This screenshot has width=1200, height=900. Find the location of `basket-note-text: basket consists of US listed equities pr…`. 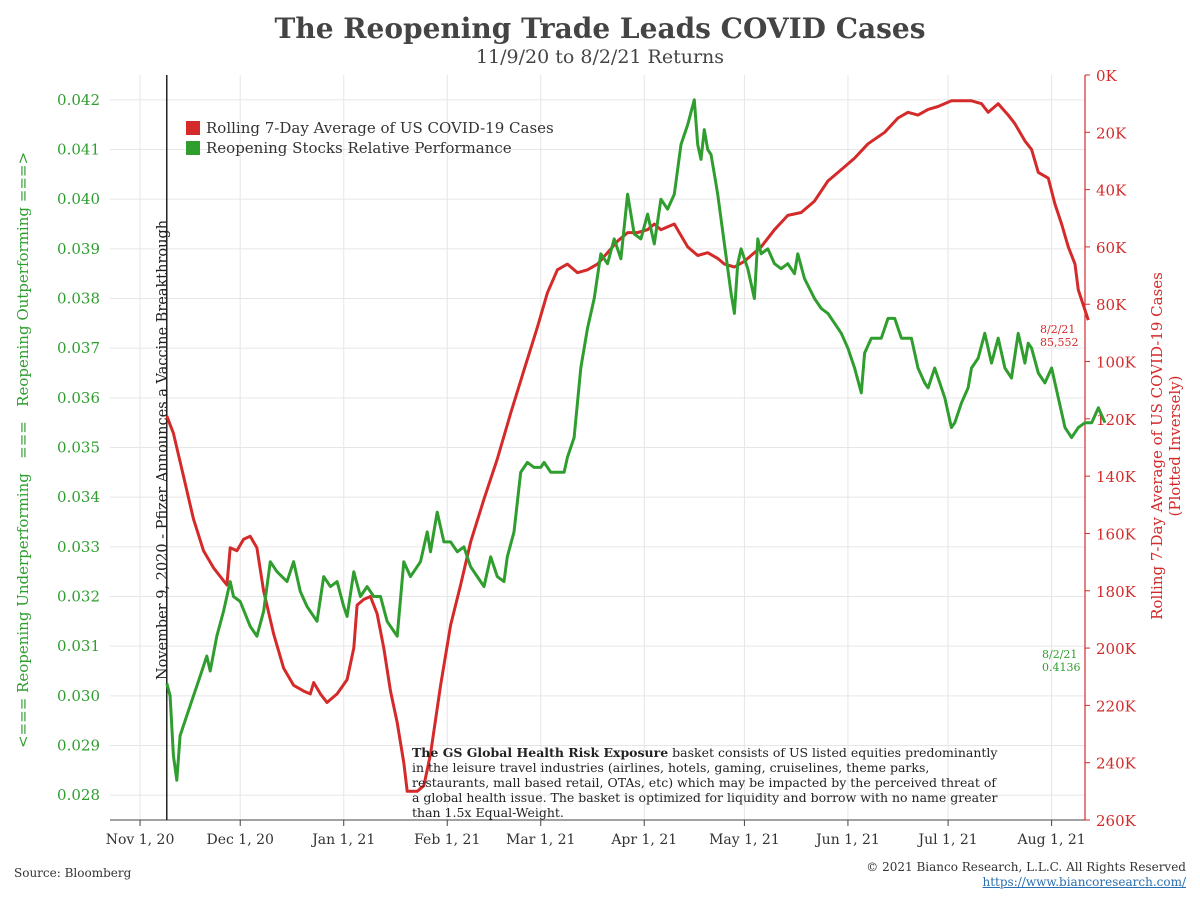

basket-note-text: basket consists of US listed equities pr… is located at coordinates (705, 782).